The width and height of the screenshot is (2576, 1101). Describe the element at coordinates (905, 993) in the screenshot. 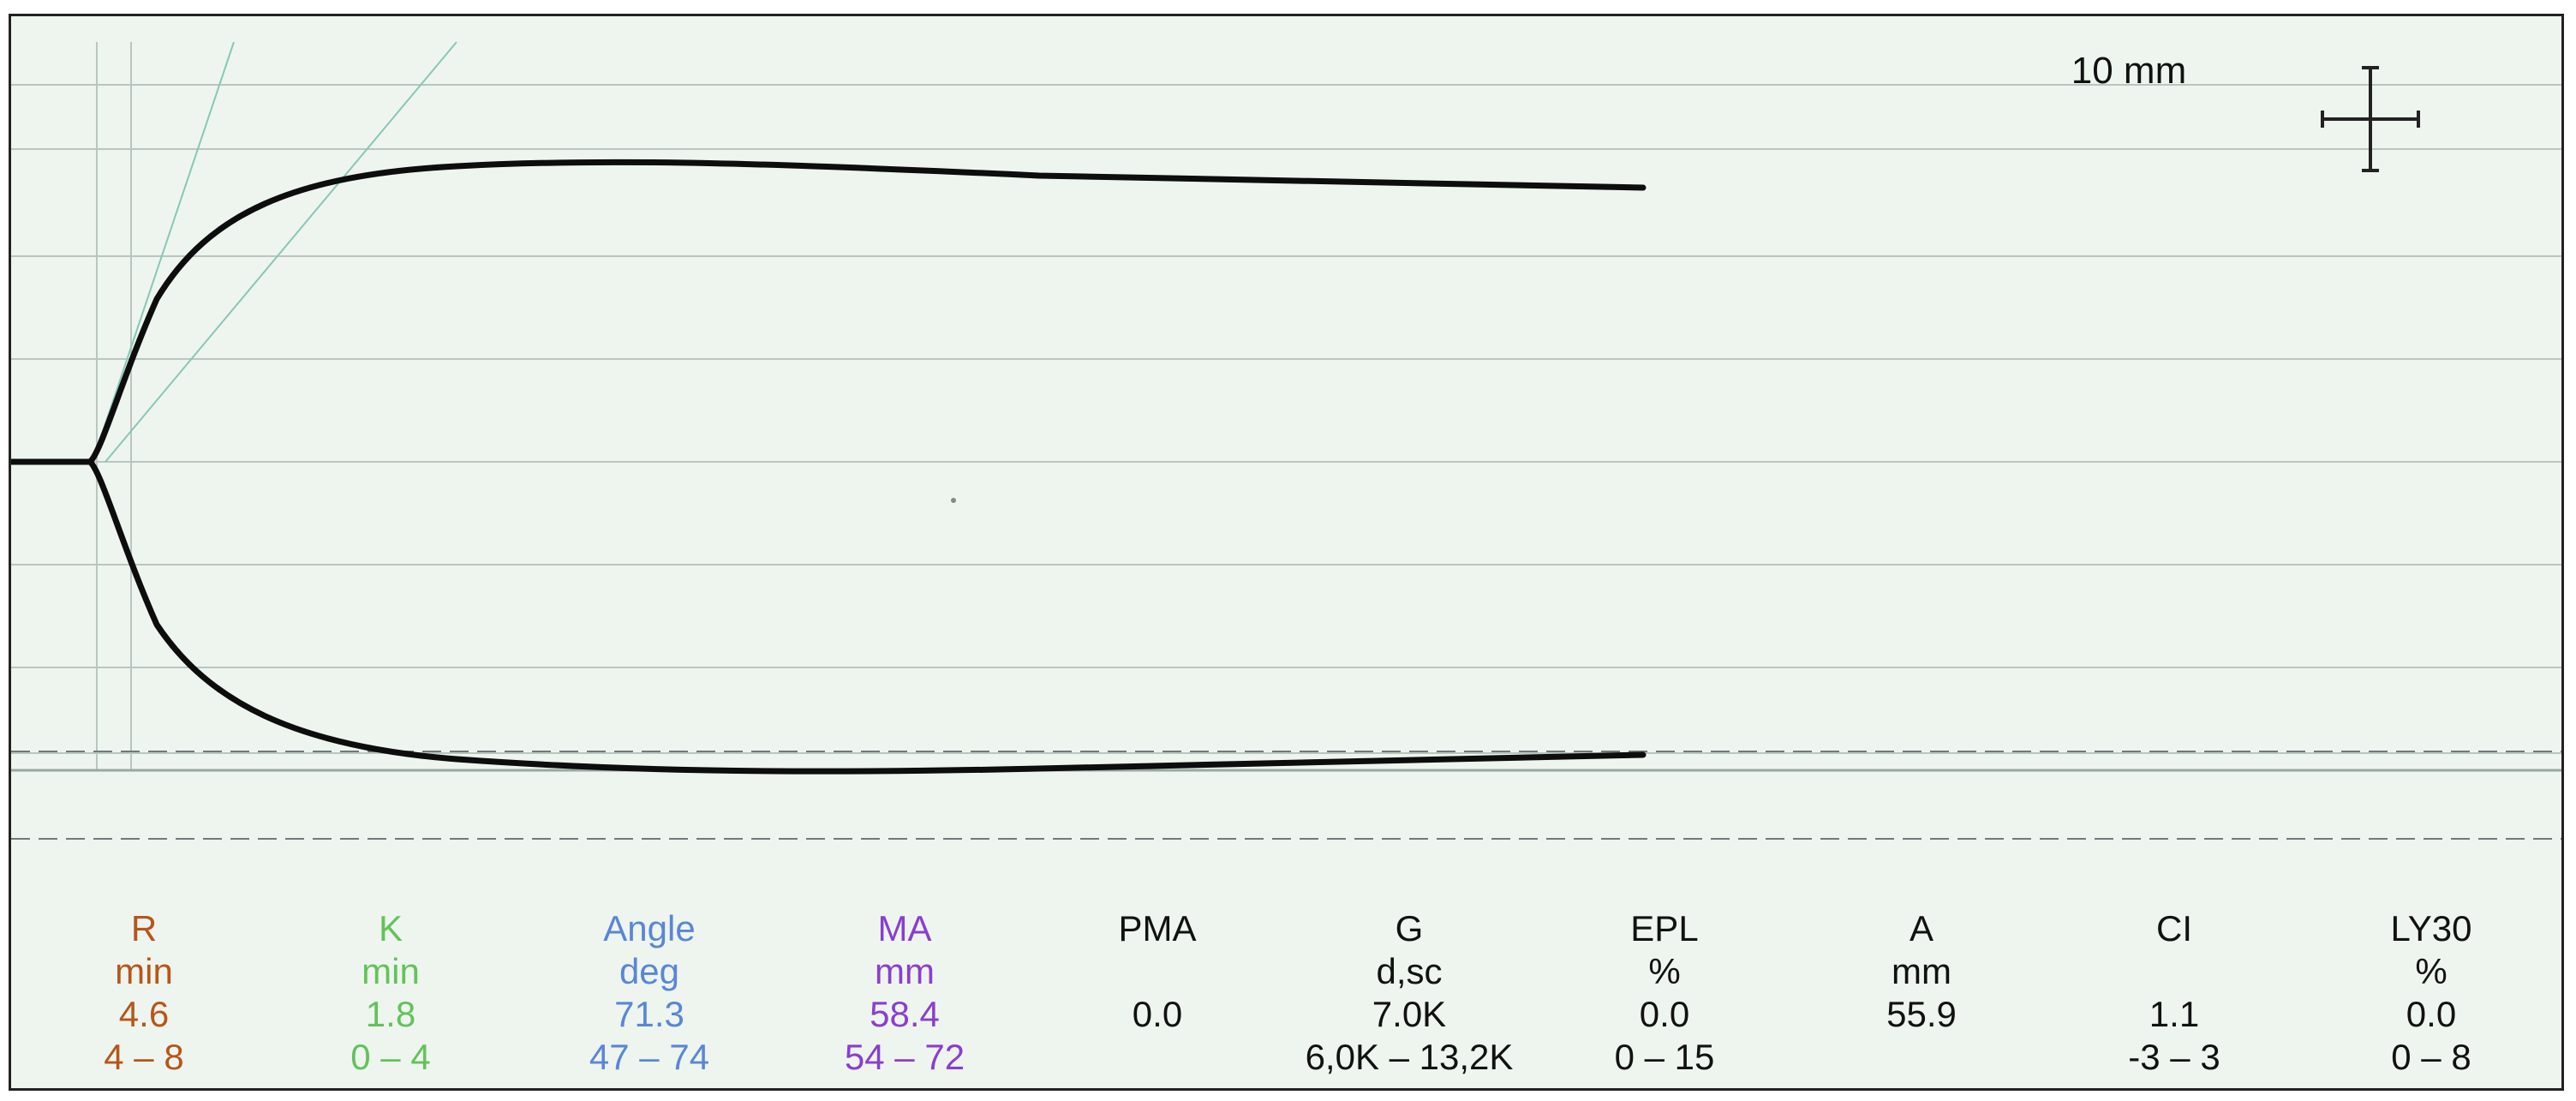

I see `parameter-ma: MA mm 58.4 54 – 72` at that location.